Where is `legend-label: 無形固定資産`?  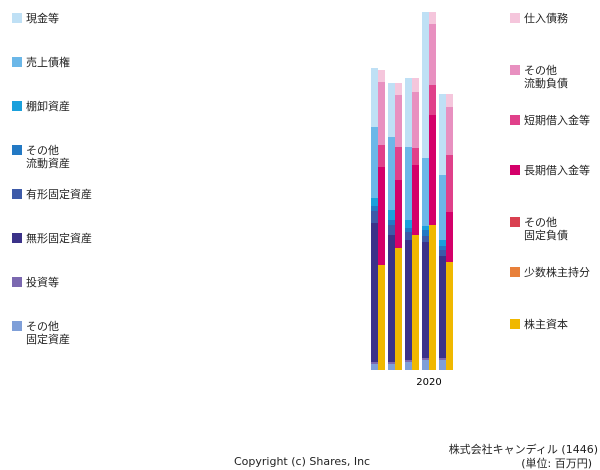
legend-label: 無形固定資産 is located at coordinates (59, 238).